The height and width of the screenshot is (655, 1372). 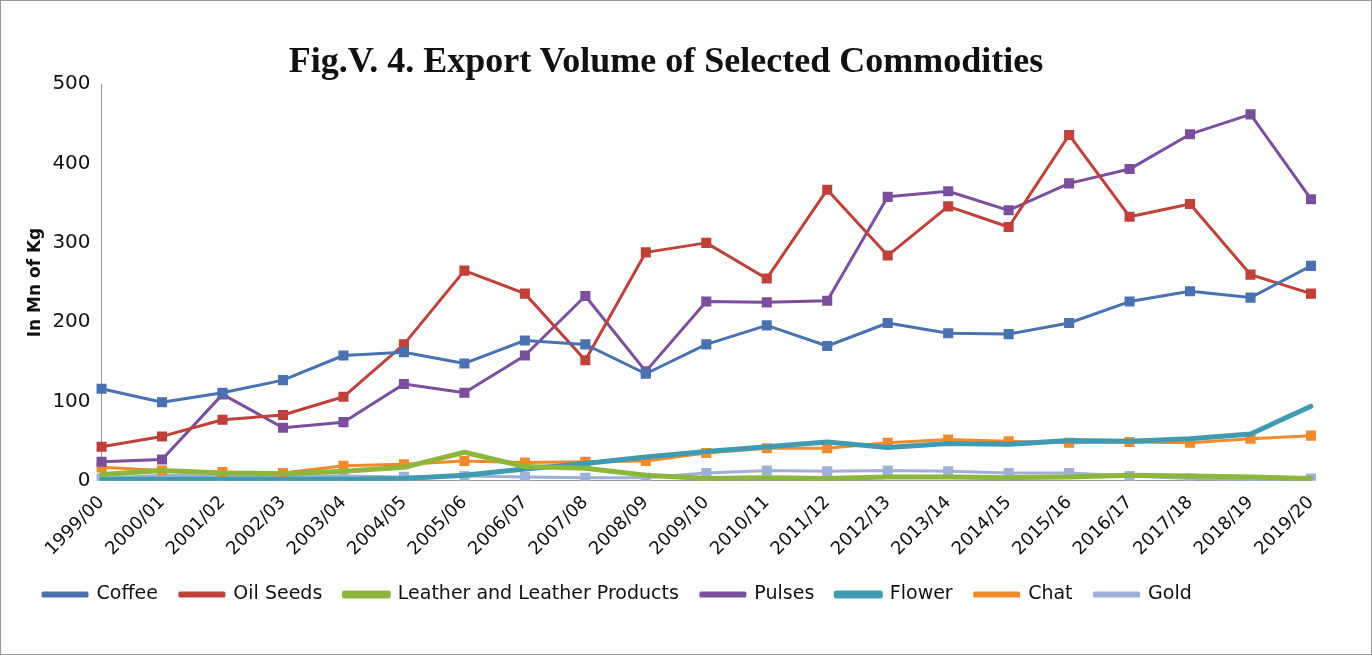 What do you see at coordinates (1050, 592) in the screenshot?
I see `legend-label: Chat` at bounding box center [1050, 592].